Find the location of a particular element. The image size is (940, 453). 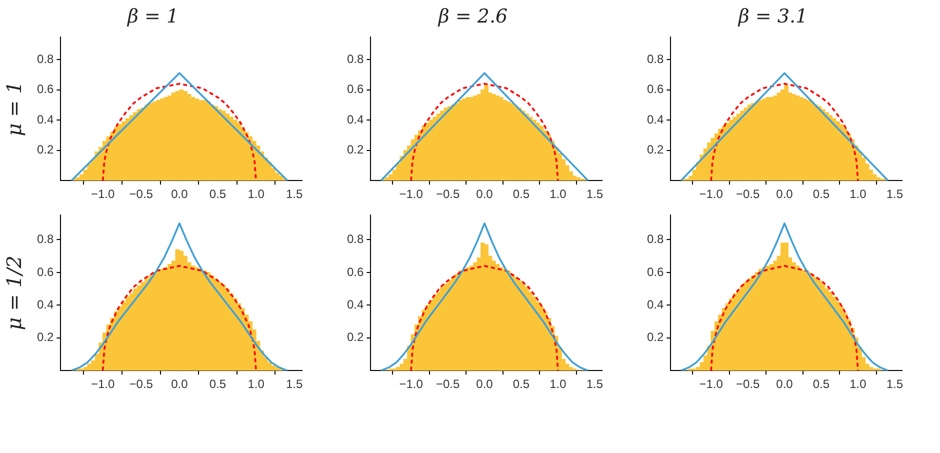

chart-title: β = 2.6 is located at coordinates (472, 16).